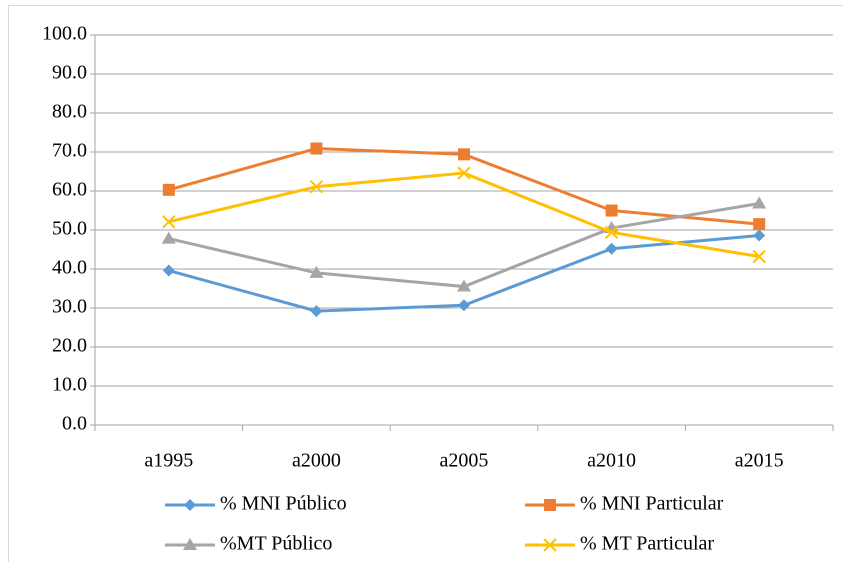 Image resolution: width=843 pixels, height=562 pixels. Describe the element at coordinates (69, 268) in the screenshot. I see `y-tick-label: 40.0` at that location.